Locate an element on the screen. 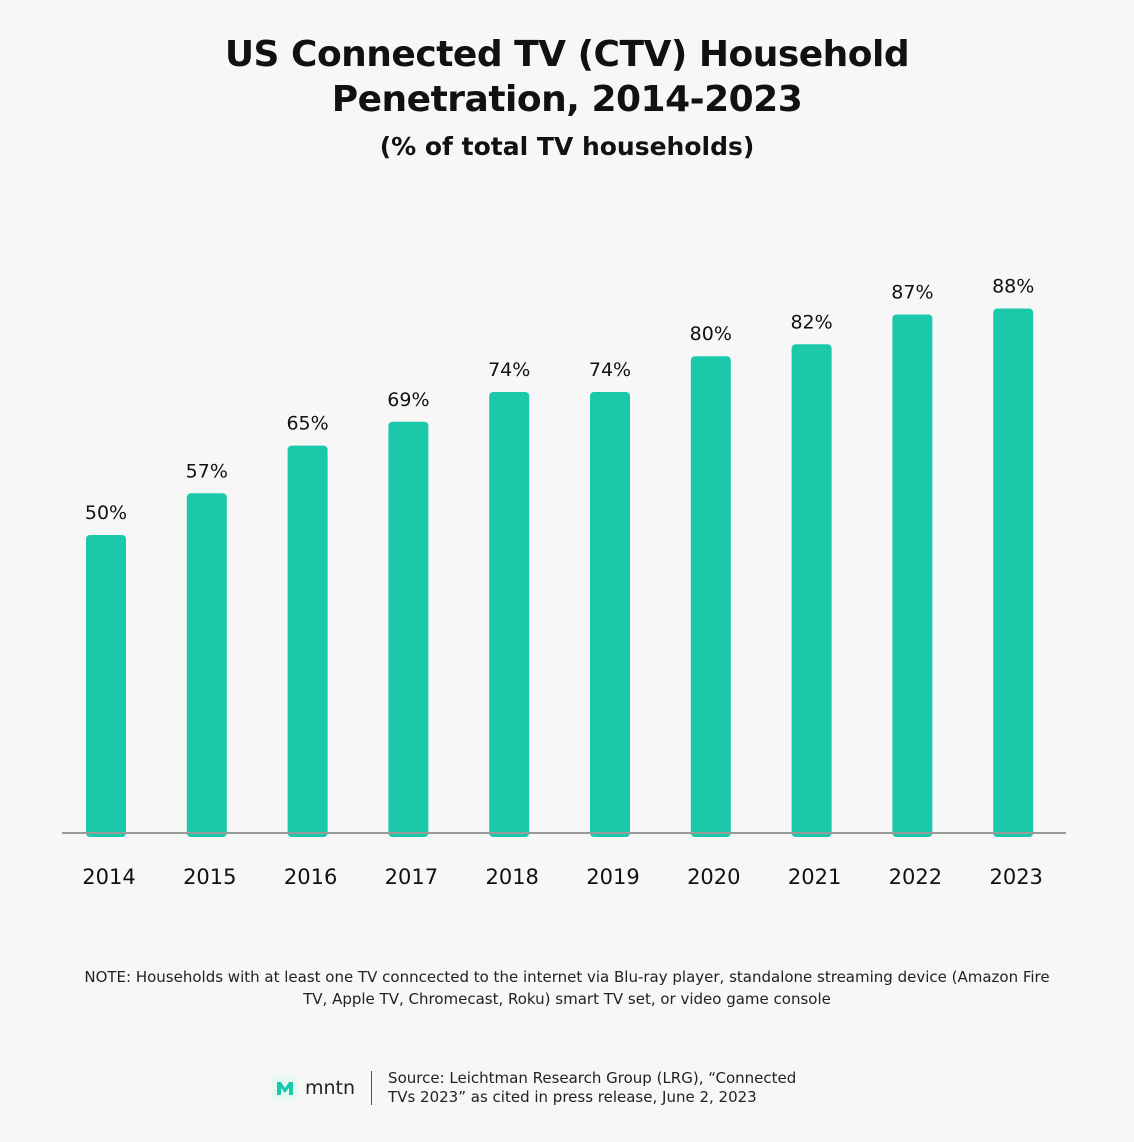 This screenshot has width=1134, height=1142. chart-title-line-2: Penetration, 2014-2023 is located at coordinates (567, 99).